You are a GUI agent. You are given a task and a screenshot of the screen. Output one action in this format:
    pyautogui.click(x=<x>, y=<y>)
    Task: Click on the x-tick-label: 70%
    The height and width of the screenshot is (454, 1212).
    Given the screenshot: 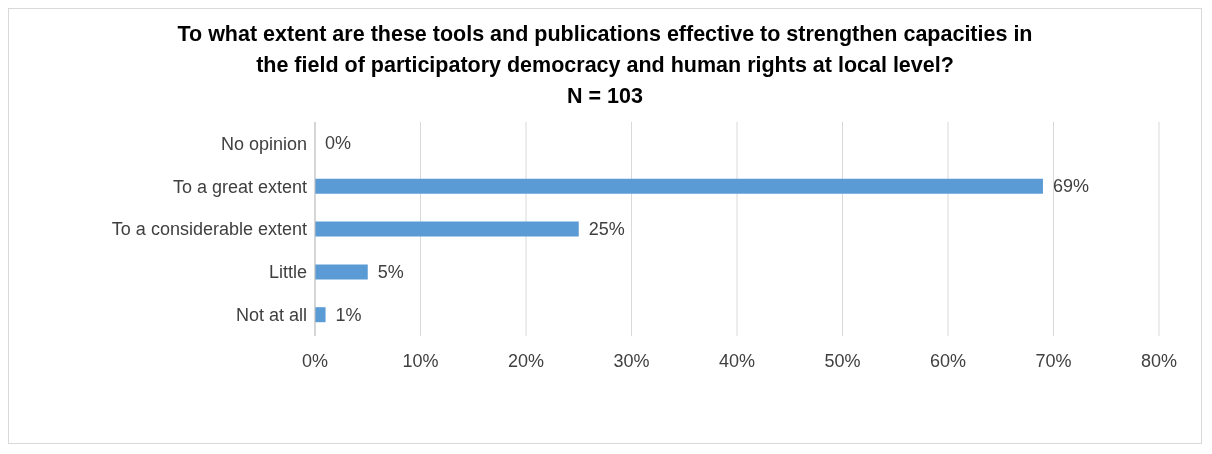 What is the action you would take?
    pyautogui.click(x=1053, y=360)
    